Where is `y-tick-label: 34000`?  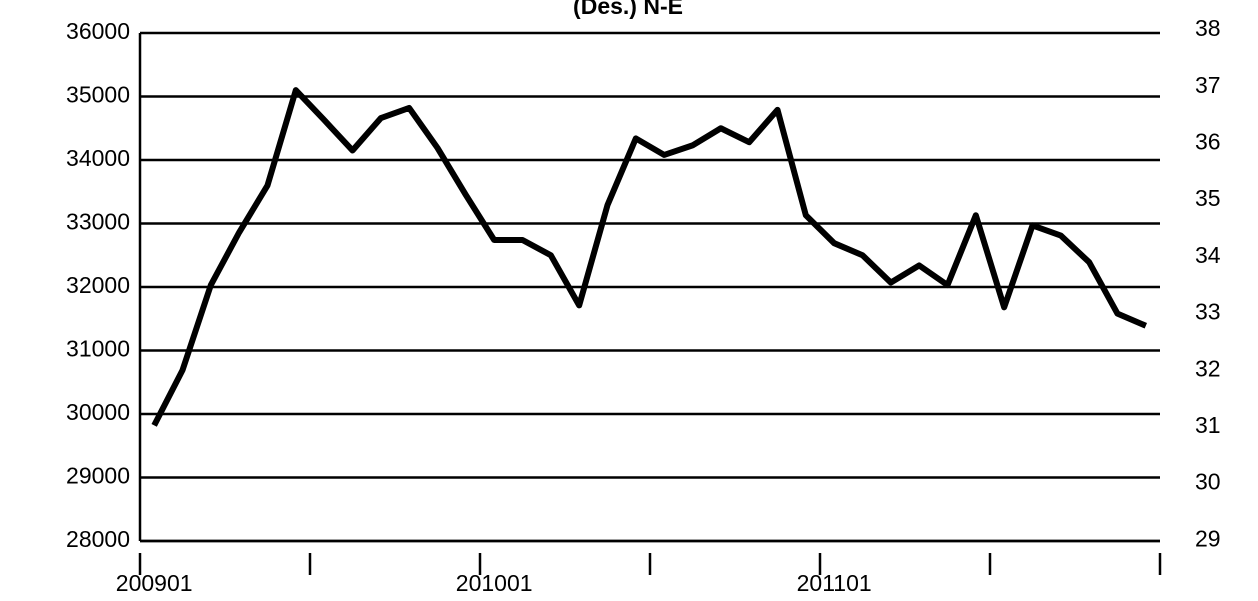 y-tick-label: 34000 is located at coordinates (98, 158).